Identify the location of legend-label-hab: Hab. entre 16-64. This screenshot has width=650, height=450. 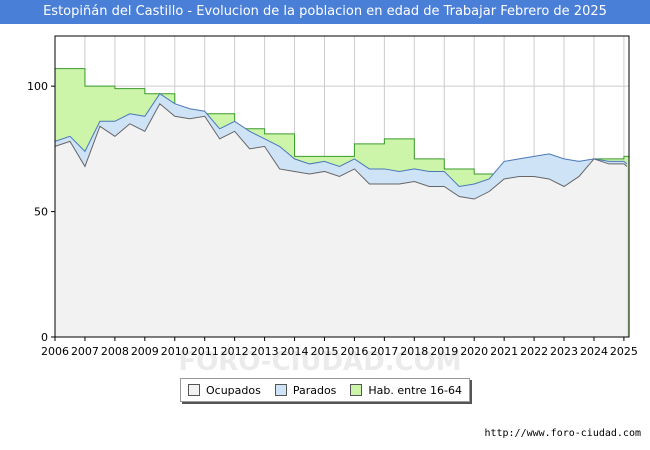
(415, 390).